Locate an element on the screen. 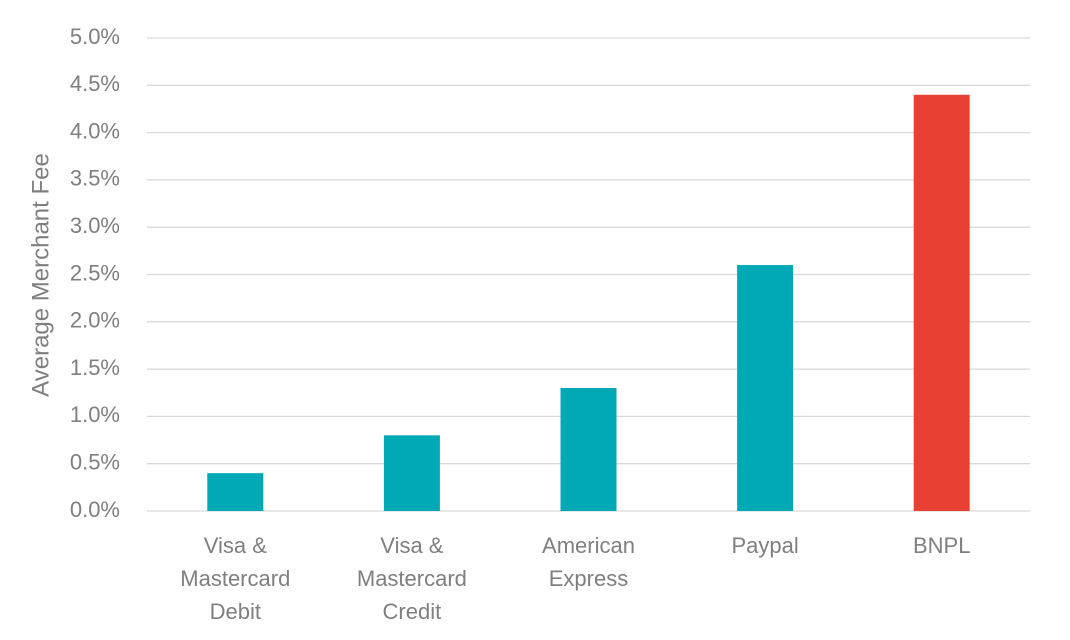  y-tick-label: 4.5% is located at coordinates (95, 83).